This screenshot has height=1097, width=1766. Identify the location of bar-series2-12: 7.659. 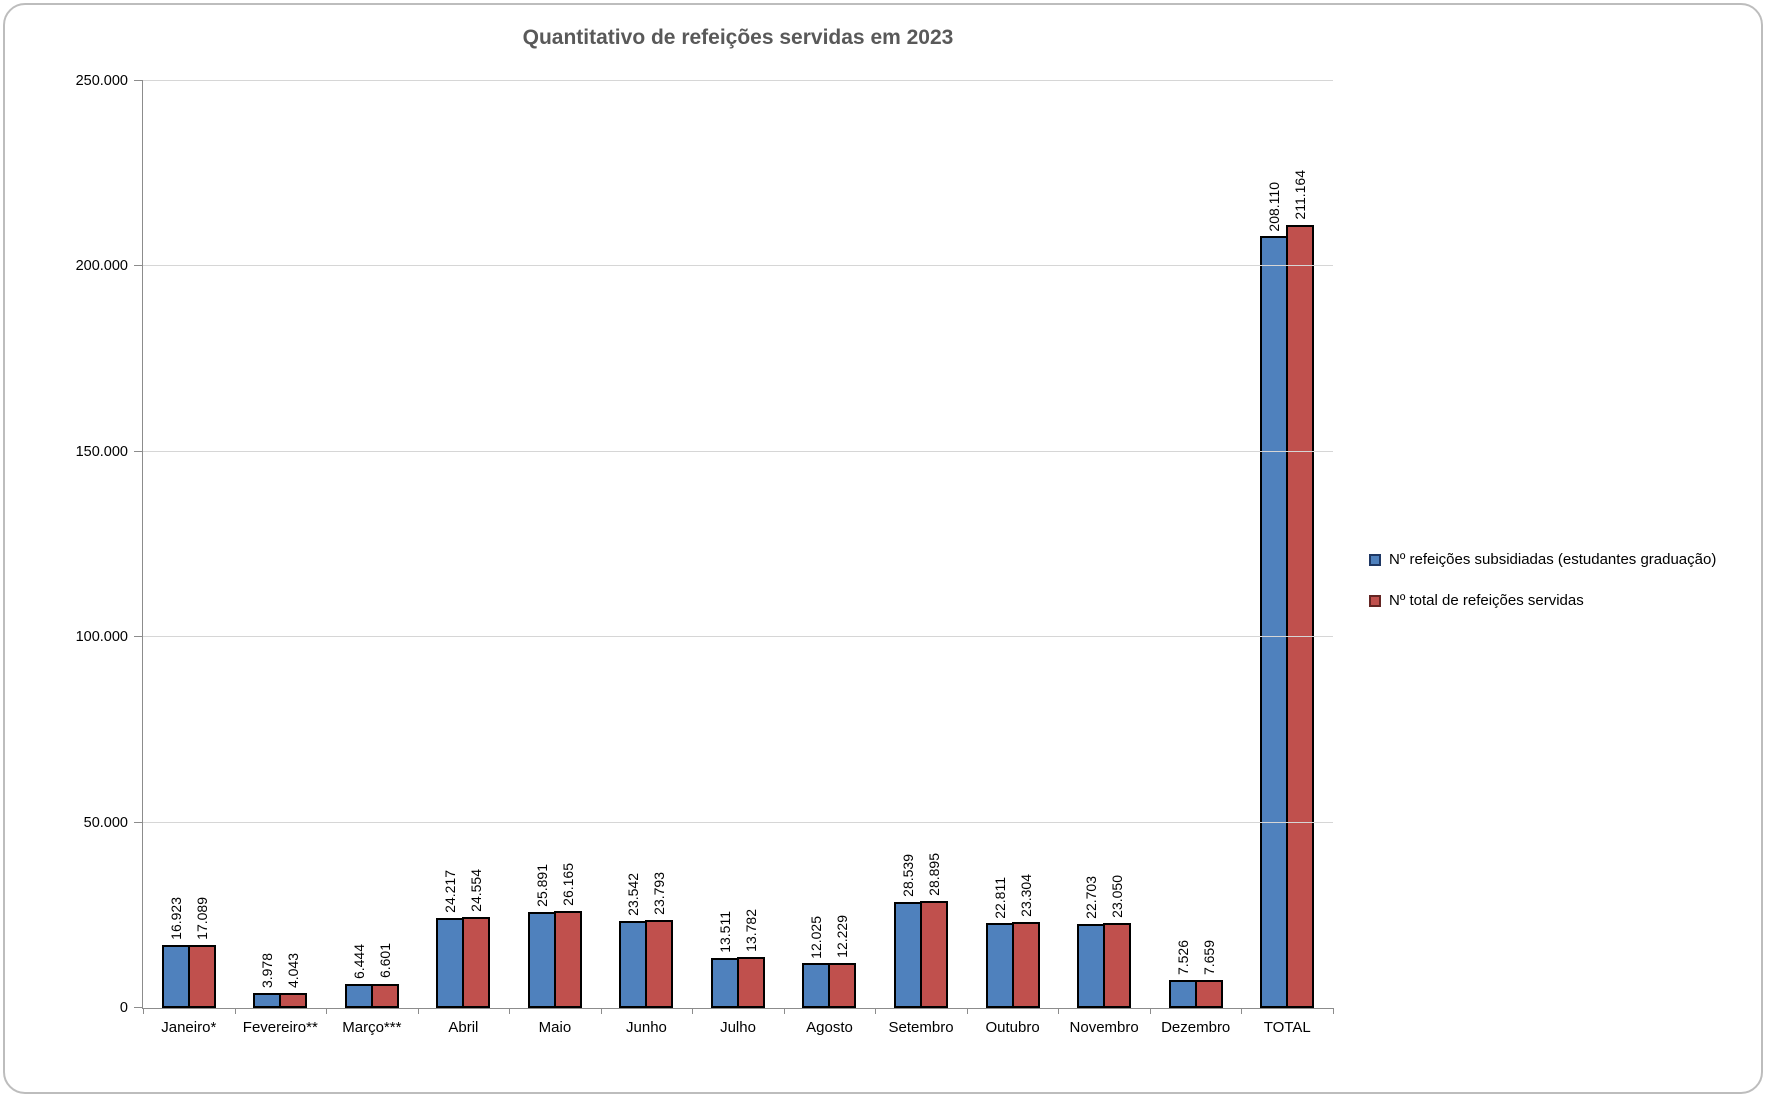
(1208, 974).